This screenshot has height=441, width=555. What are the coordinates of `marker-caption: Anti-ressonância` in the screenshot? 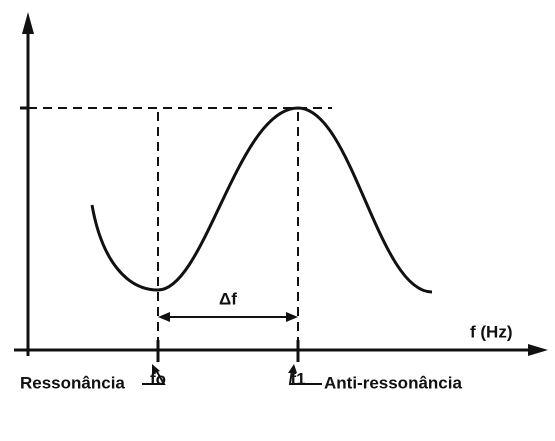 It's located at (393, 382).